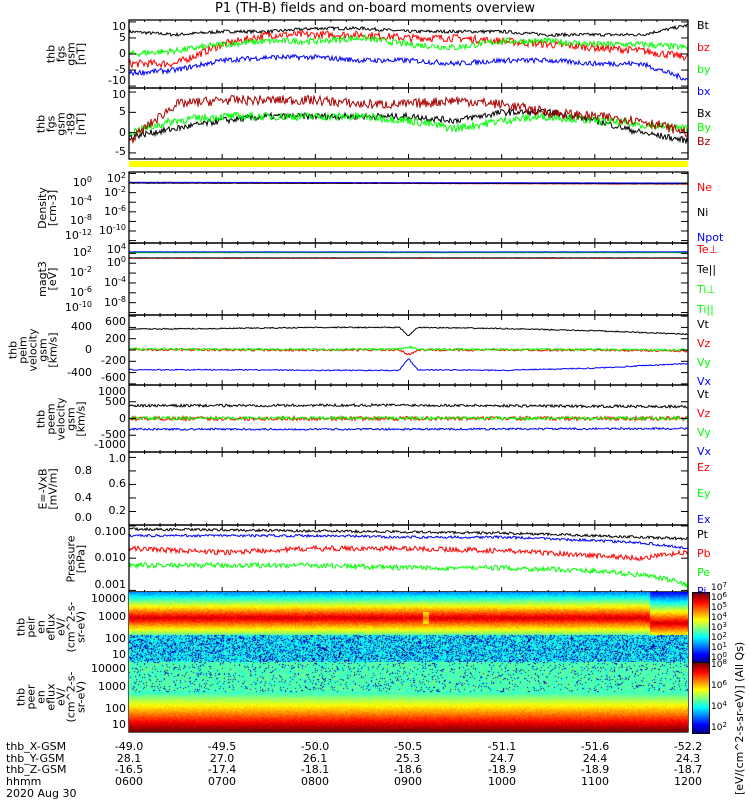  I want to click on legend-te: Te⊥, so click(708, 249).